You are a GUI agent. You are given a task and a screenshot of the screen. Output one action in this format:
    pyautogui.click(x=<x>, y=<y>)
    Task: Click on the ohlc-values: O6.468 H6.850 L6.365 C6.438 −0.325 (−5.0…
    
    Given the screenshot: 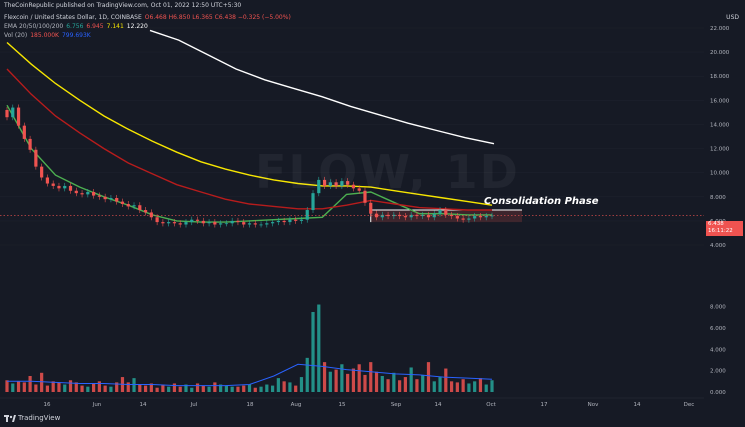 What is the action you would take?
    pyautogui.click(x=217, y=17)
    